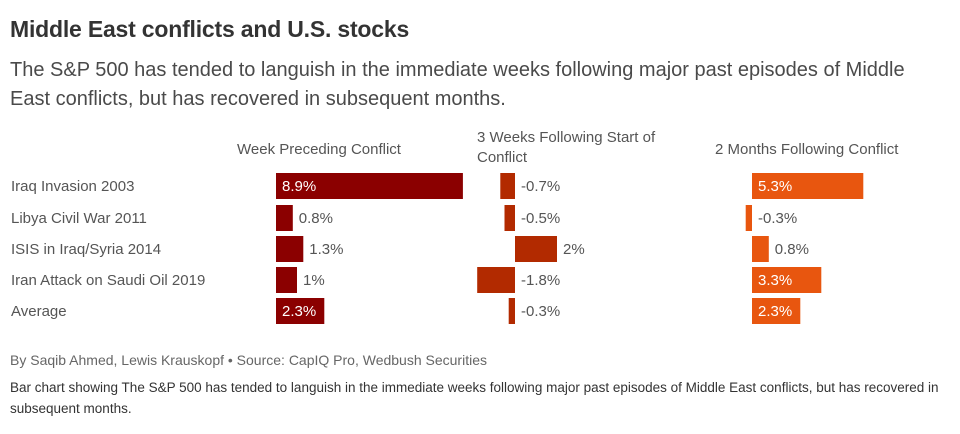 Image resolution: width=960 pixels, height=434 pixels. Describe the element at coordinates (79, 218) in the screenshot. I see `row-label: Libya Civil War 2011` at that location.